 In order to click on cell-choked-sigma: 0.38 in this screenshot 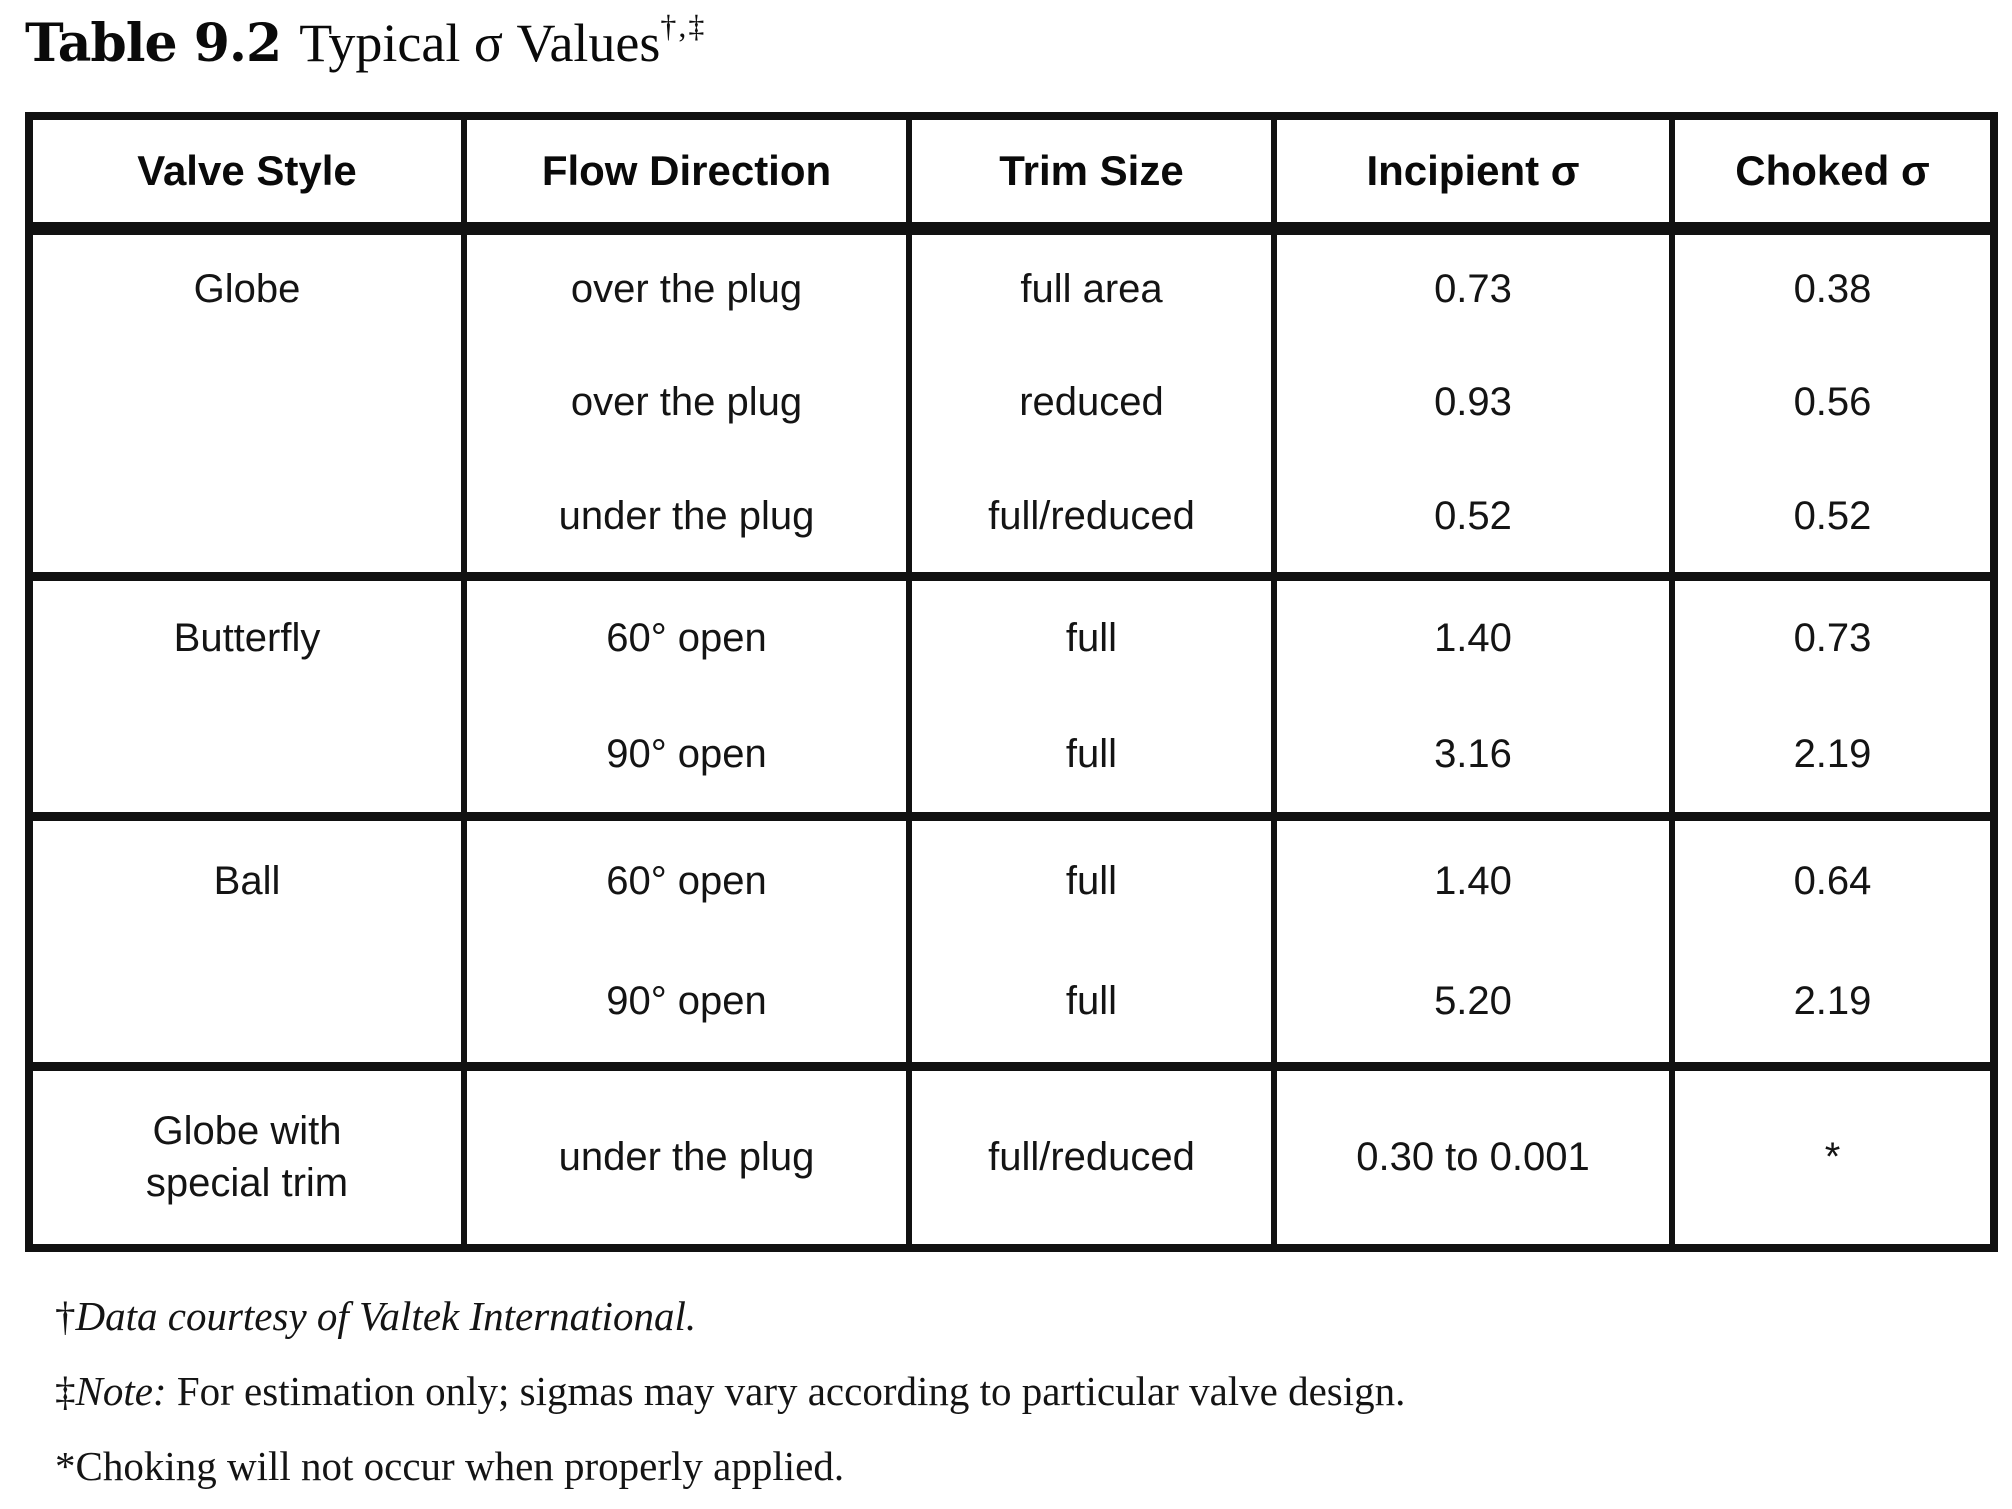, I will do `click(1833, 286)`.